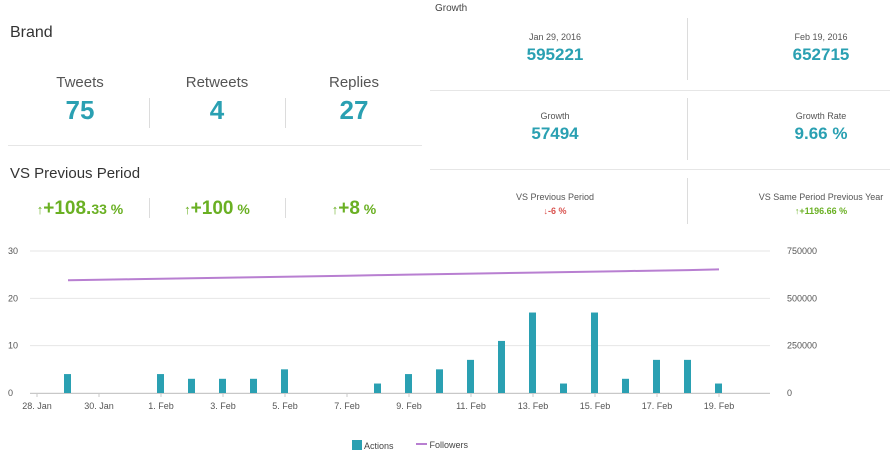 The height and width of the screenshot is (456, 896). Describe the element at coordinates (80, 110) in the screenshot. I see `tweets-value: 75` at that location.